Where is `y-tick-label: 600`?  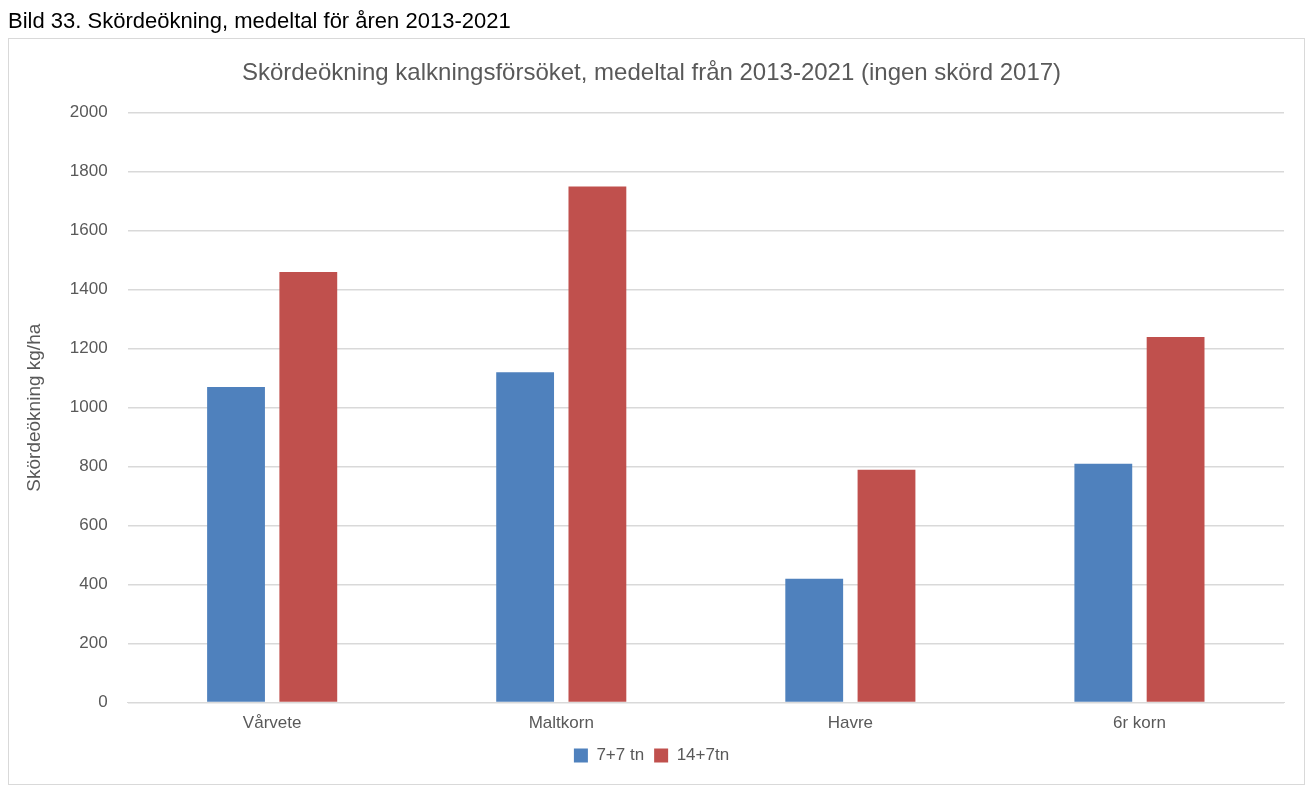 y-tick-label: 600 is located at coordinates (93, 525).